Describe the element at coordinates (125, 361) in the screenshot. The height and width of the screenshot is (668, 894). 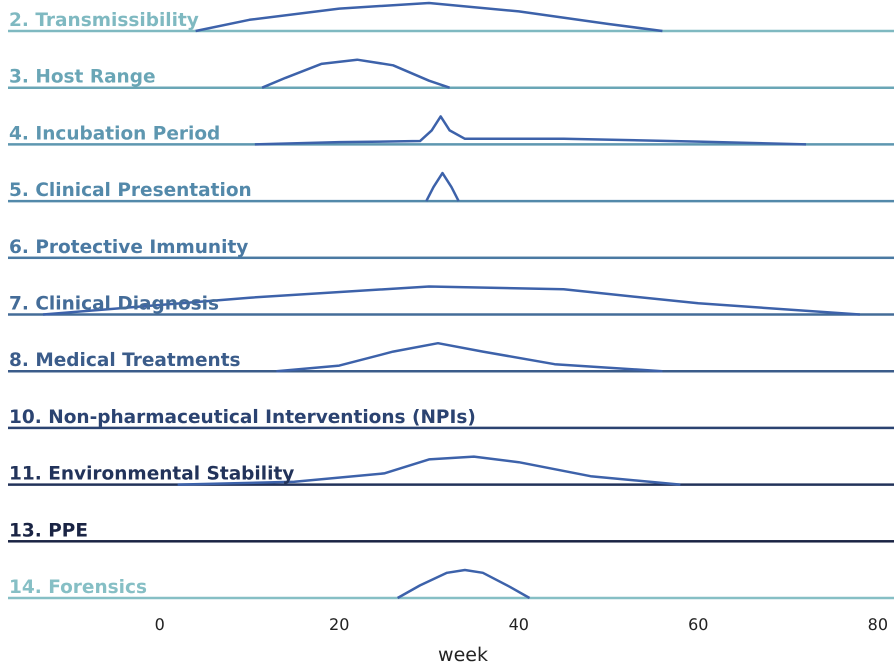
I see `chart-title: 8. Medical Treatments` at that location.